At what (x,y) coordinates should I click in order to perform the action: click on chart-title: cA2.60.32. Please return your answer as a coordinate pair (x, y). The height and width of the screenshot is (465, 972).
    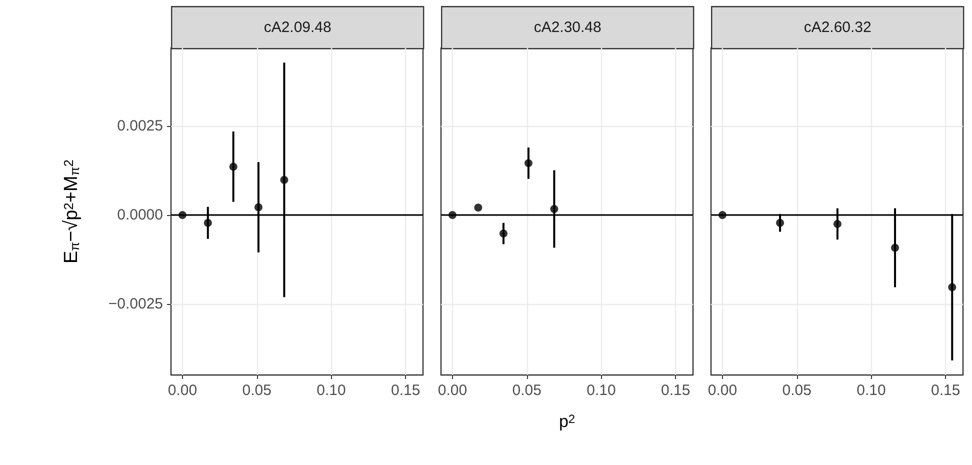
    Looking at the image, I should click on (838, 27).